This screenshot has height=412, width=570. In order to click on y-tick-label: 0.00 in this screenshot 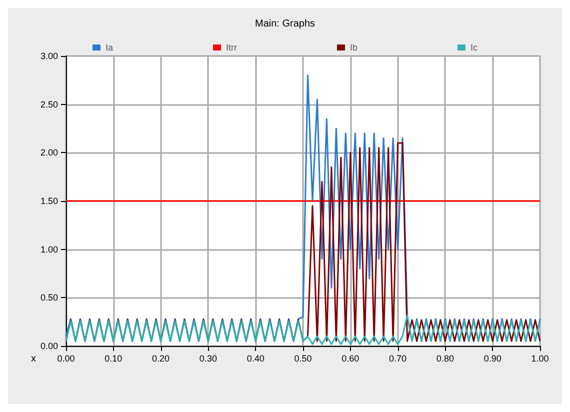, I will do `click(49, 346)`.